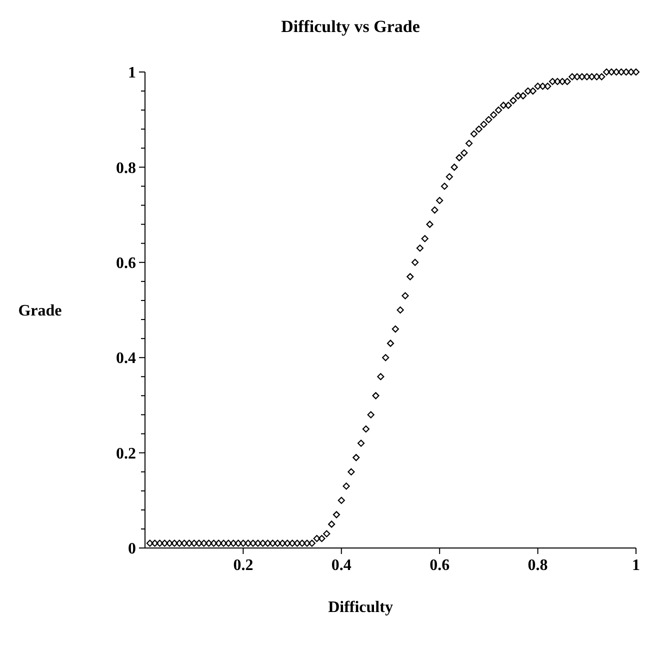 Image resolution: width=655 pixels, height=658 pixels. Describe the element at coordinates (341, 565) in the screenshot. I see `x-tick-label: 0.4` at that location.